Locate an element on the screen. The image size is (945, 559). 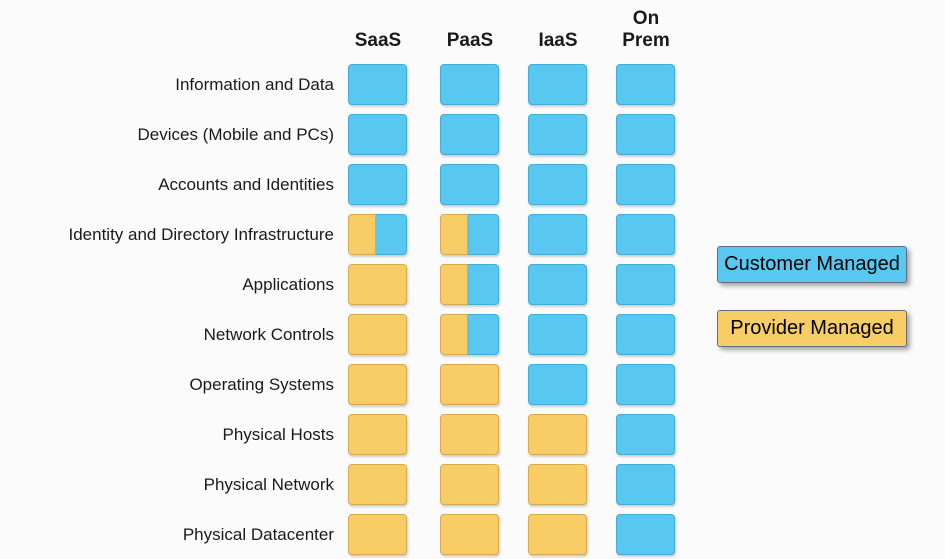
legend-customer-managed: Customer Managed is located at coordinates (812, 264).